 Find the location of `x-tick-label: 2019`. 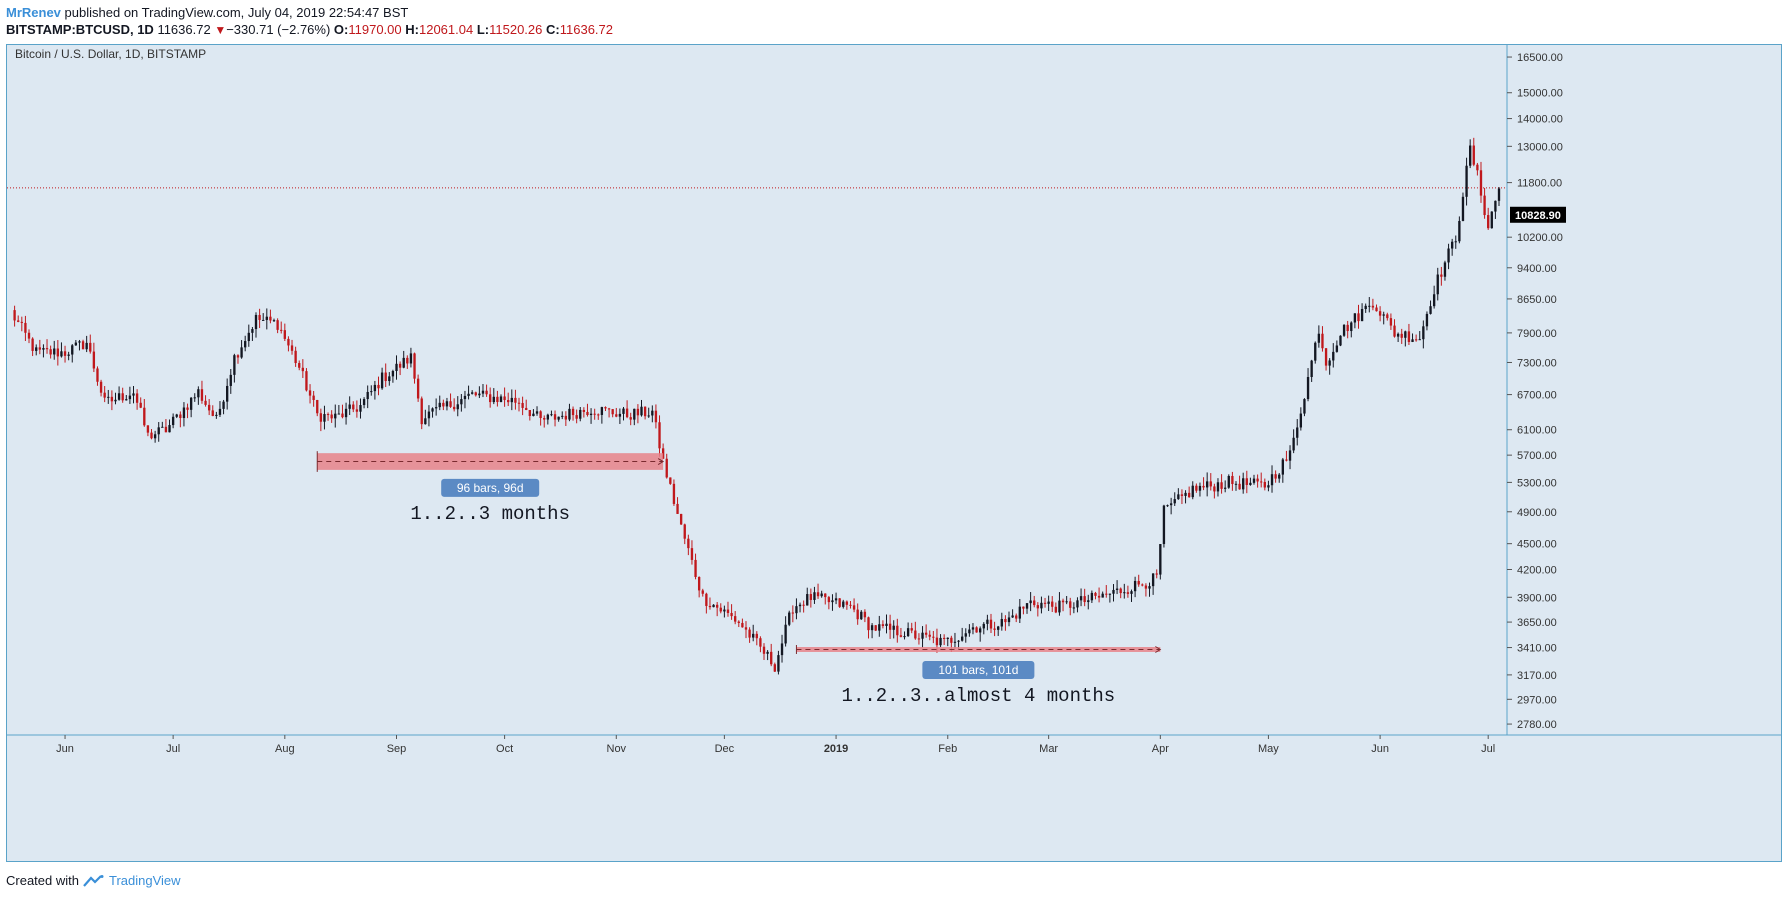

x-tick-label: 2019 is located at coordinates (836, 749).